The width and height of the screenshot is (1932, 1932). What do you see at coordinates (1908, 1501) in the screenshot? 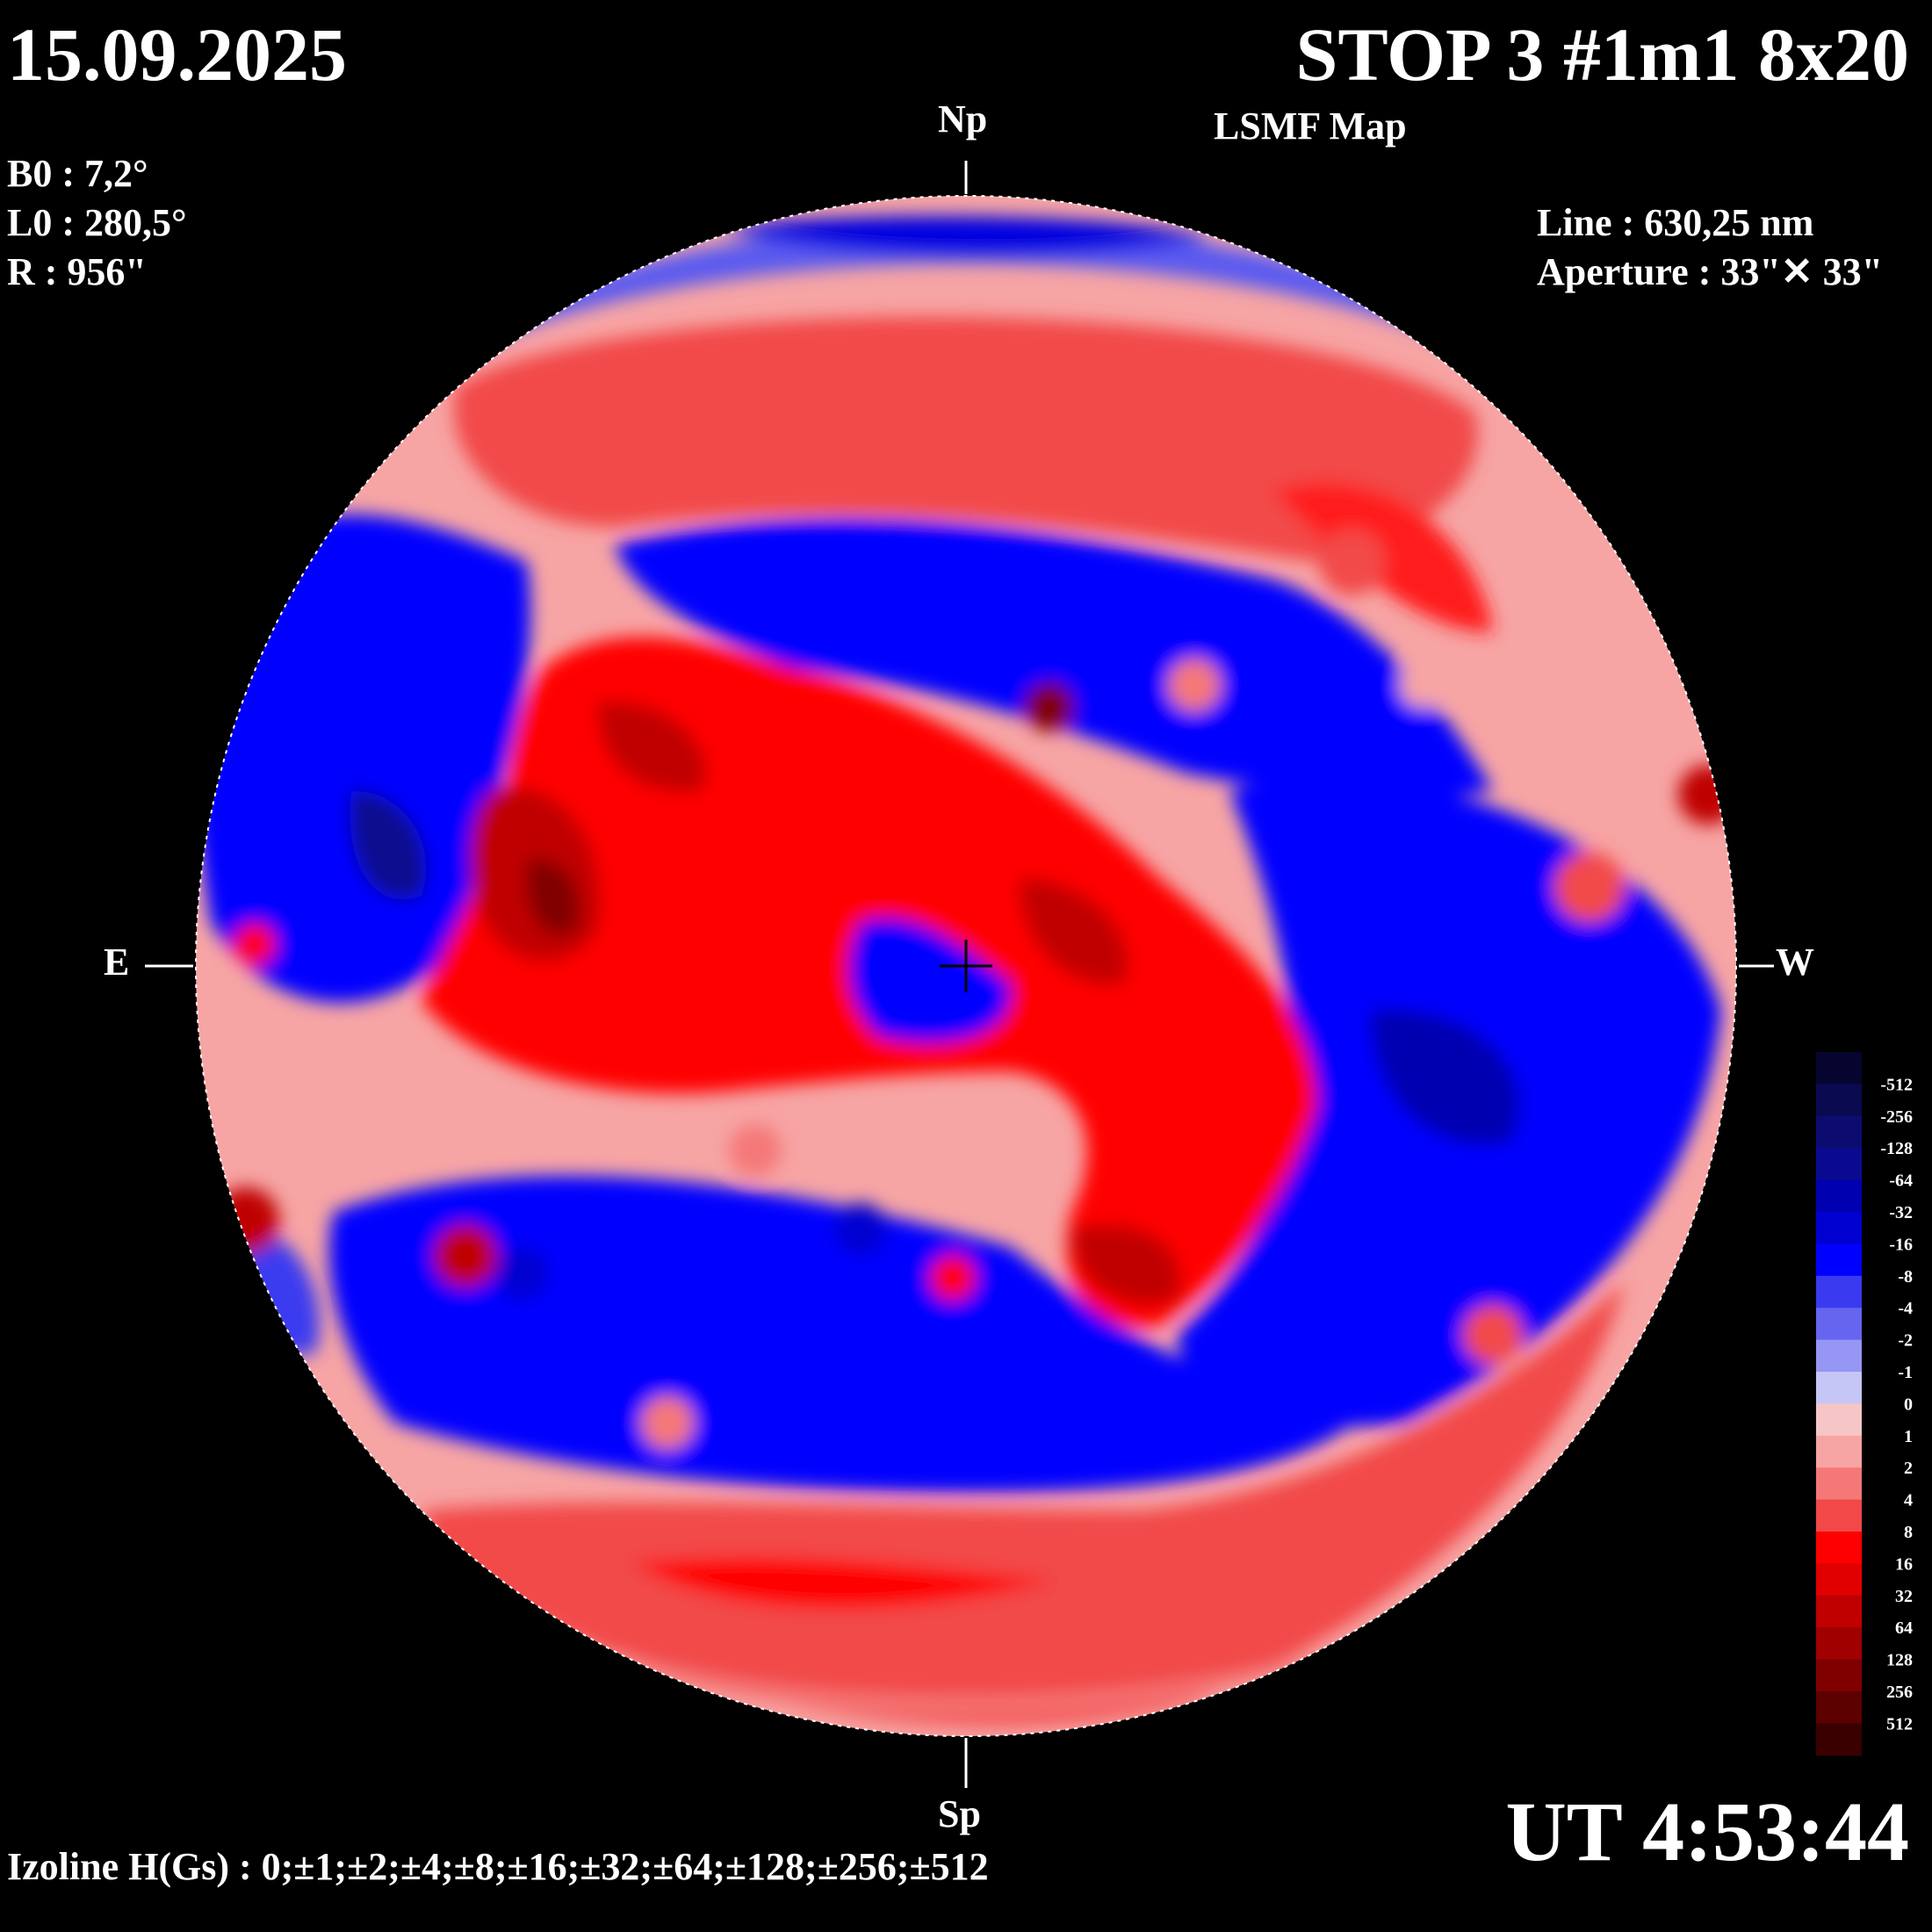
I see `legend-level-label: 4` at bounding box center [1908, 1501].